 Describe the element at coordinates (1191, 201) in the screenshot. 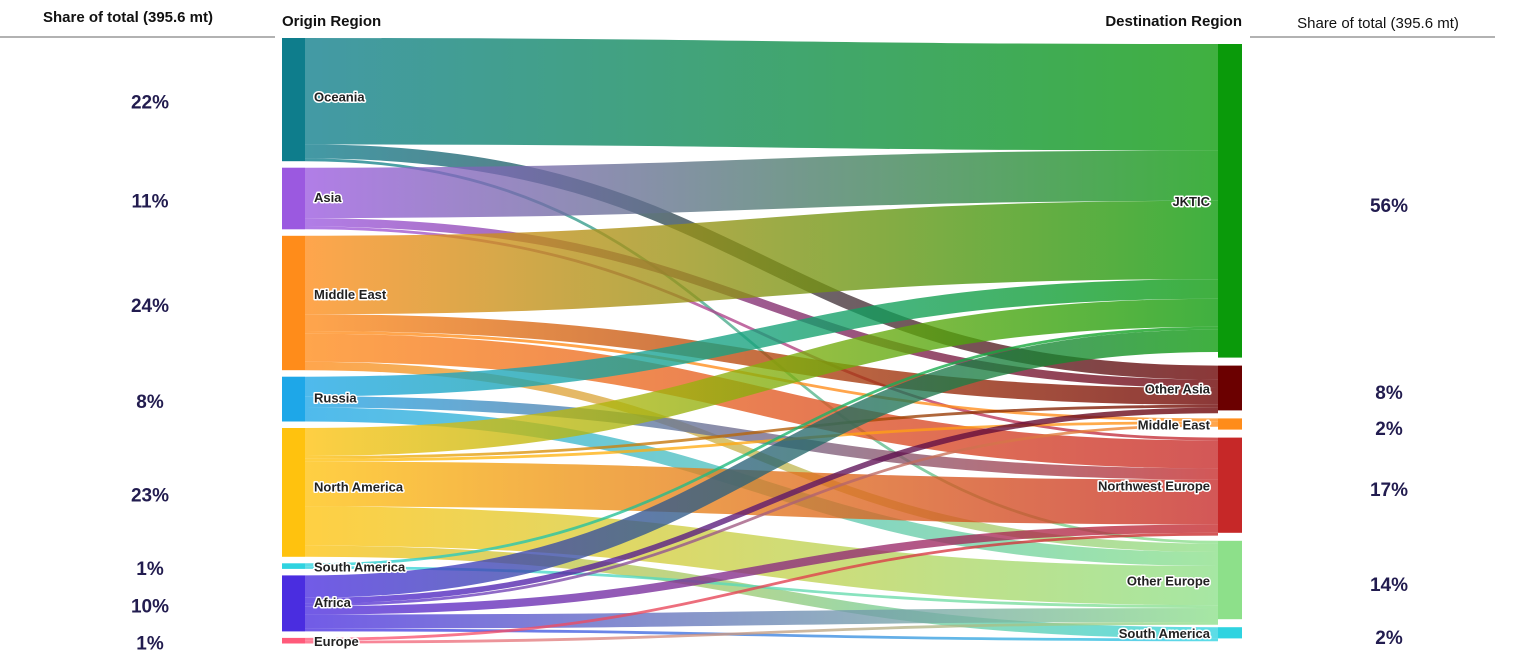

I see `destination-label: JKTIC` at that location.